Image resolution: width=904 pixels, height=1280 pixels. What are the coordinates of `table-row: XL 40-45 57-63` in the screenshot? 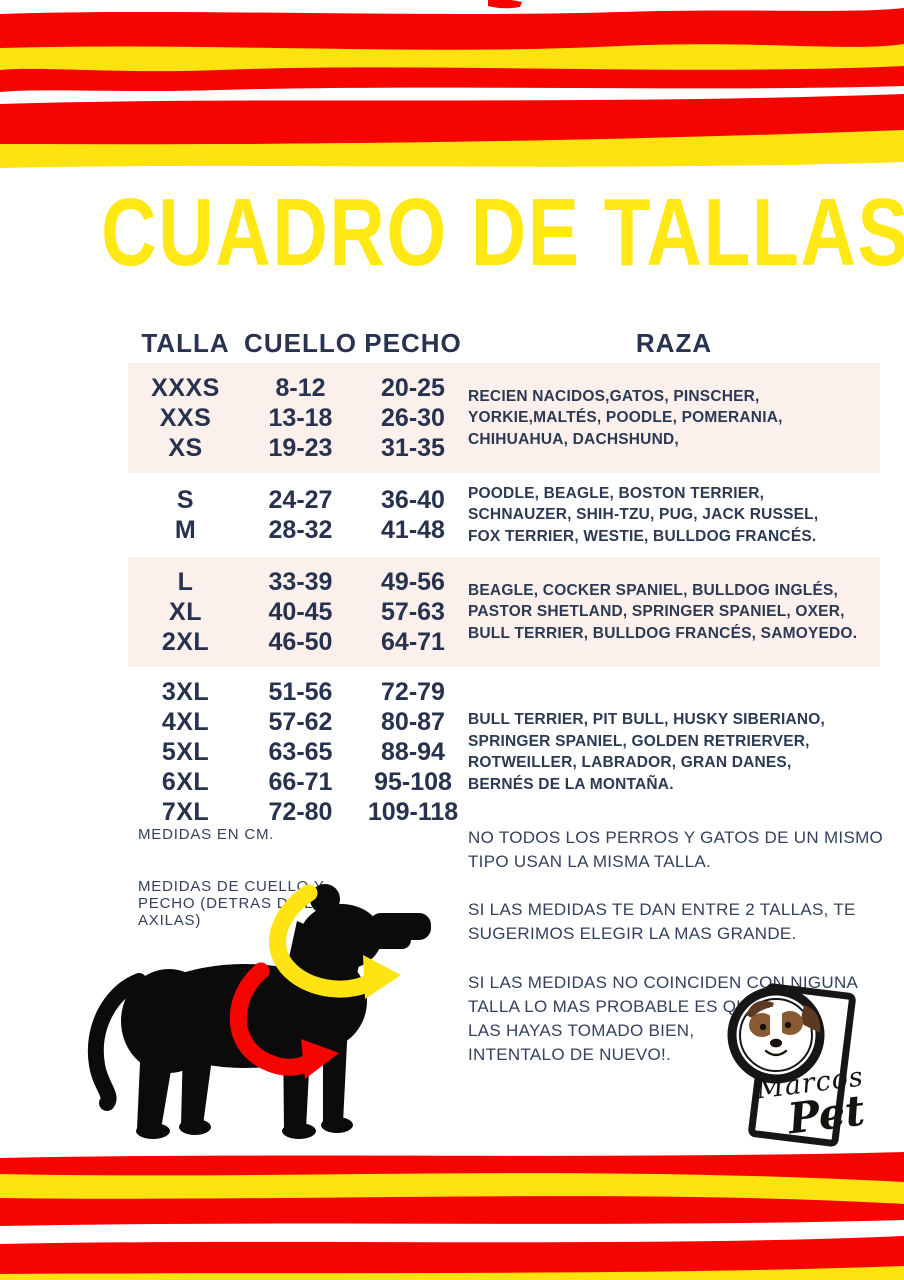 It's located at (298, 612).